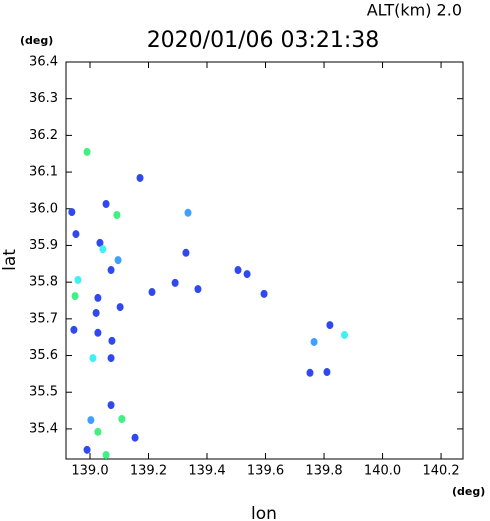 This screenshot has width=490, height=521. I want to click on y-tick-label: 35.6, so click(43, 355).